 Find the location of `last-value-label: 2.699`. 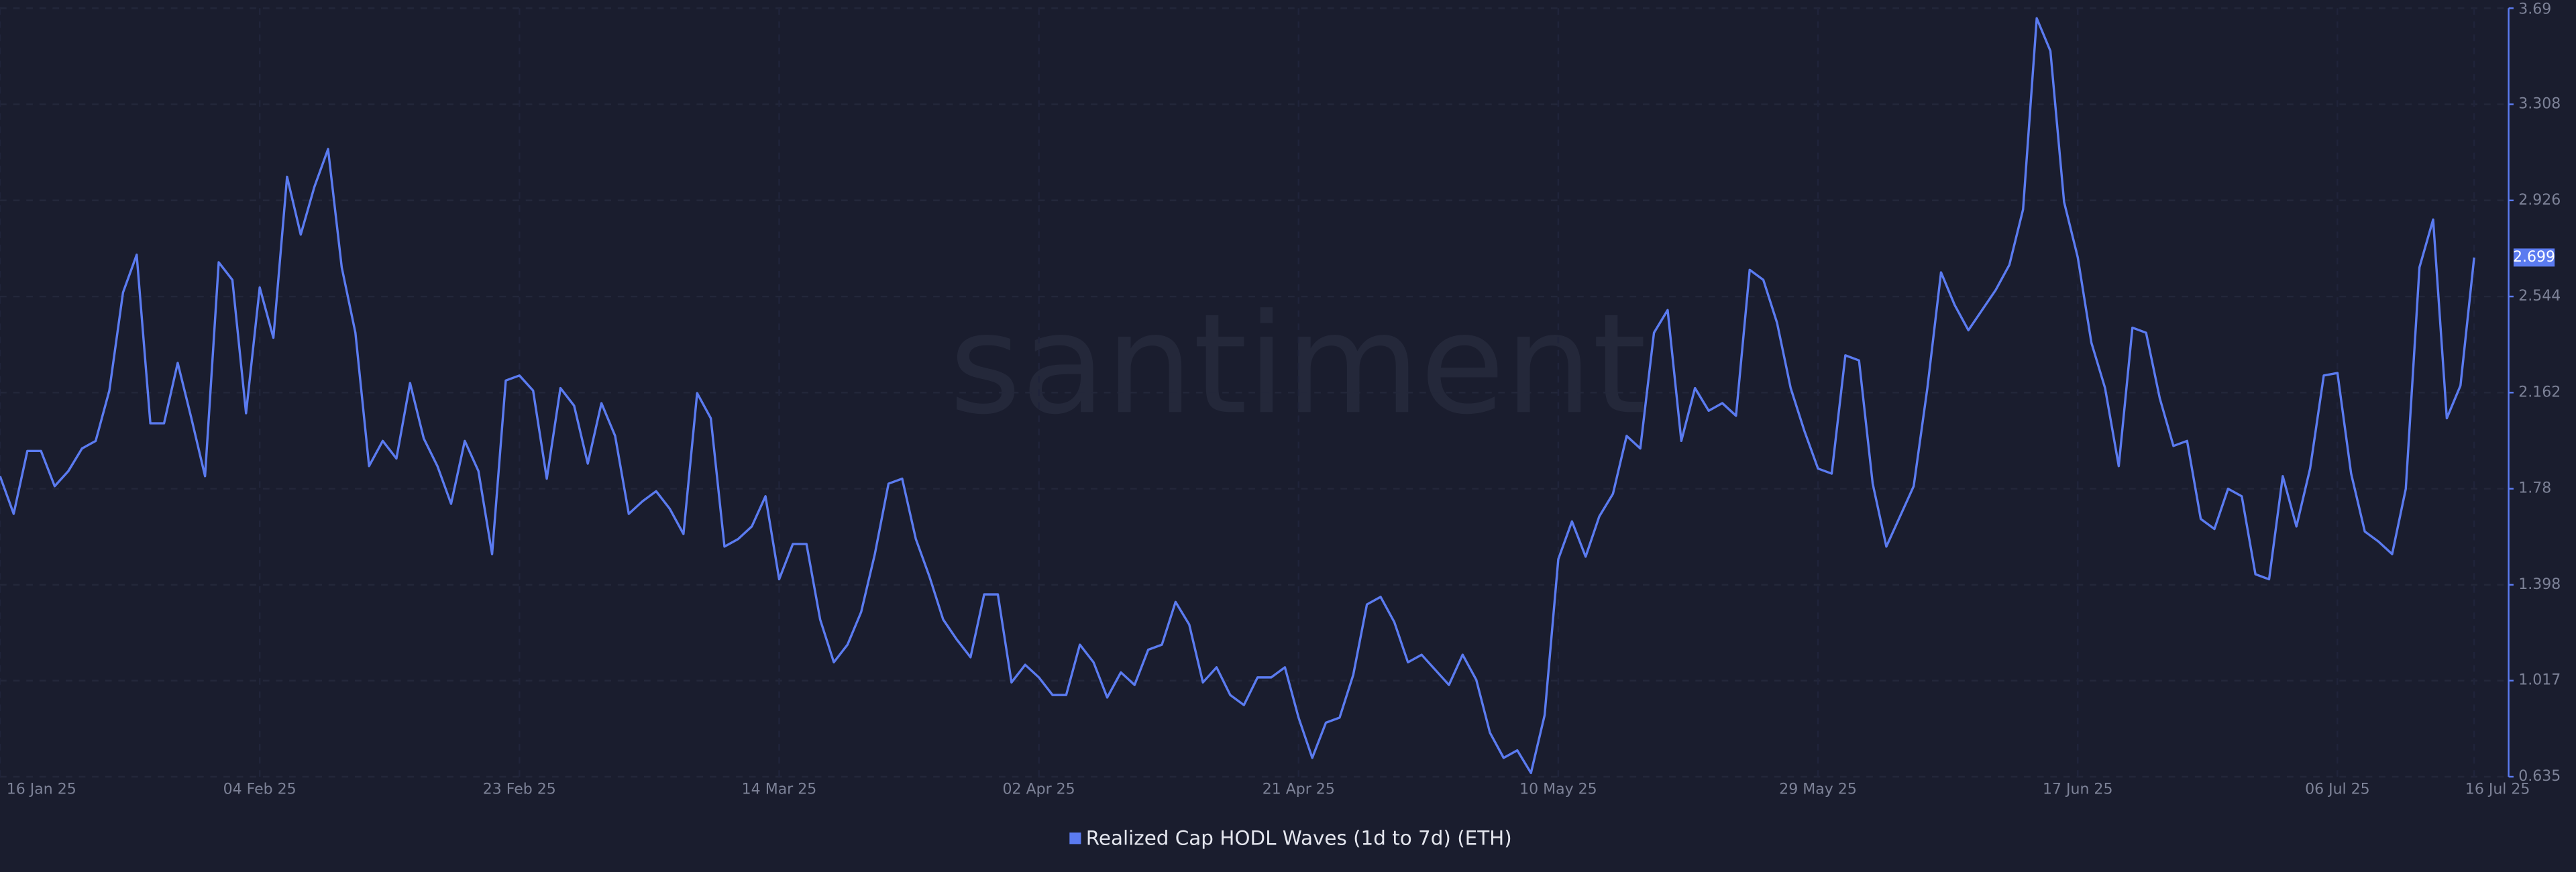

last-value-label: 2.699 is located at coordinates (2534, 257).